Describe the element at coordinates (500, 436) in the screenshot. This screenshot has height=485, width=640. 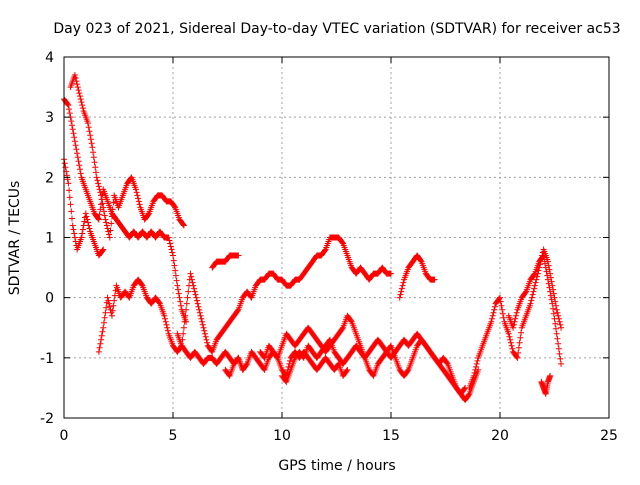
I see `x-tick-label: 20` at that location.